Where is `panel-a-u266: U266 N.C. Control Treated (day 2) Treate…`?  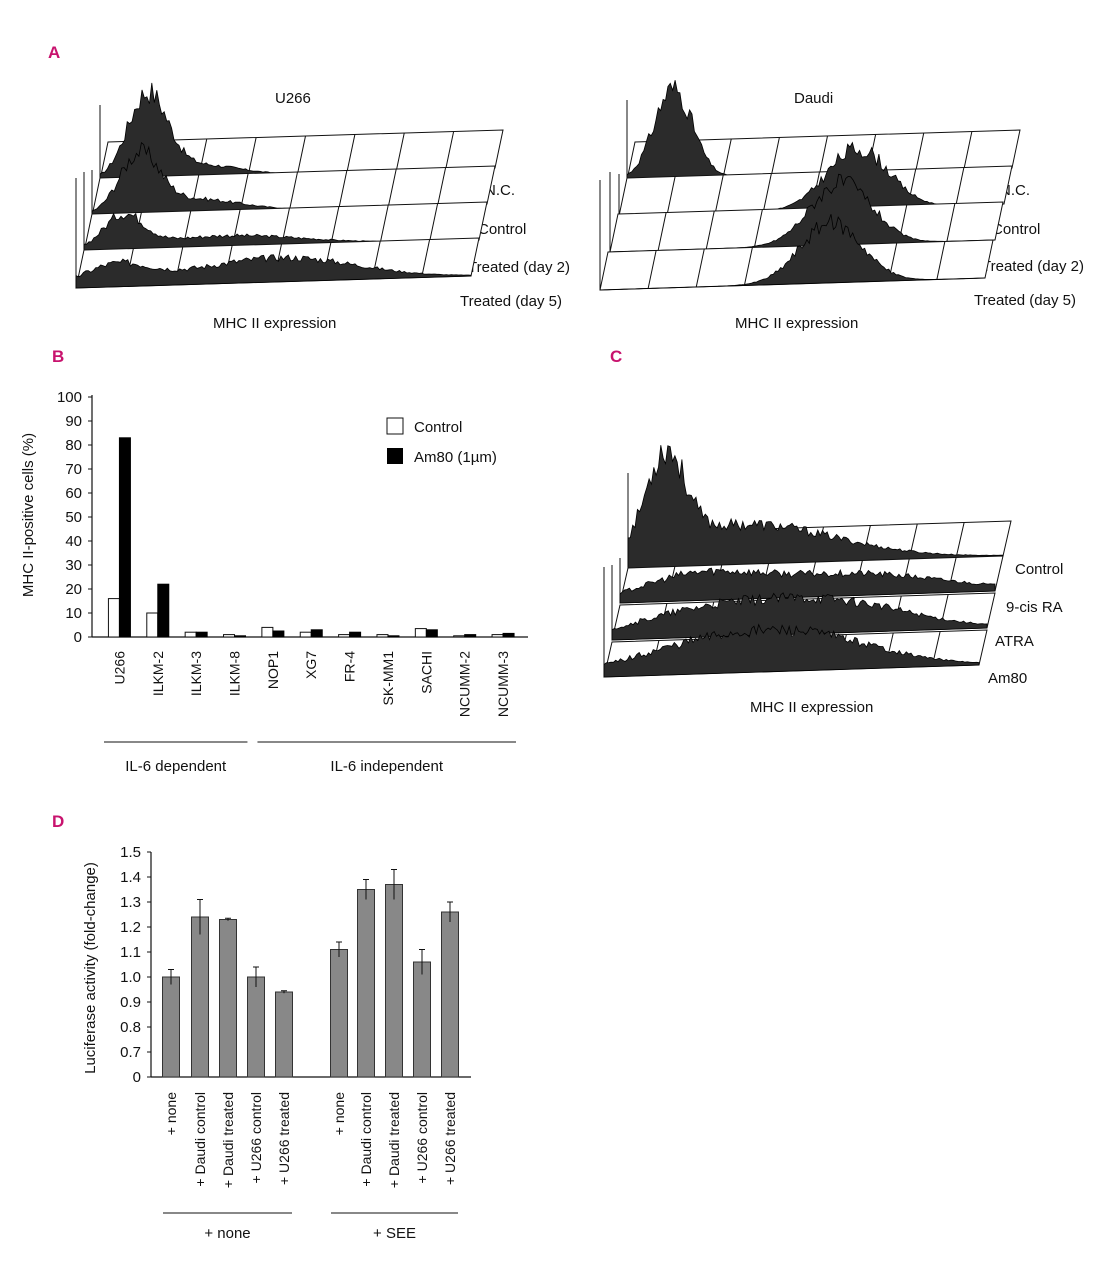 panel-a-u266: U266 N.C. Control Treated (day 2) Treate… is located at coordinates (391, 211).